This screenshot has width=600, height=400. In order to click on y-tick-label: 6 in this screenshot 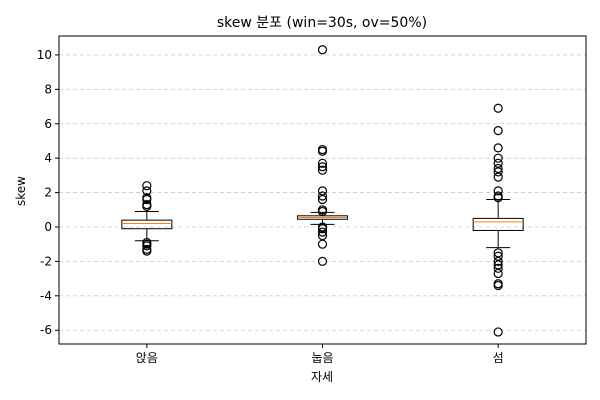, I will do `click(48, 124)`.